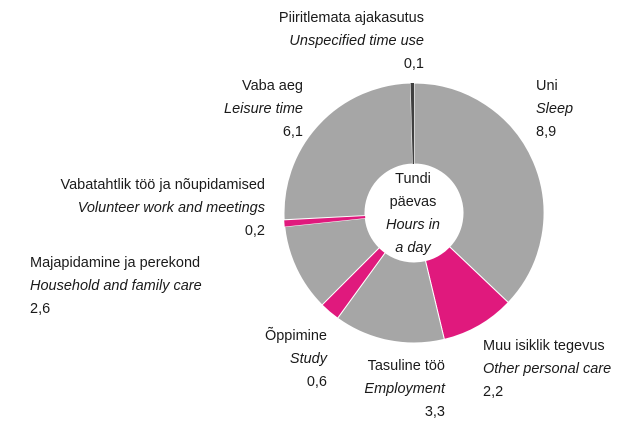 Image resolution: width=643 pixels, height=426 pixels. What do you see at coordinates (544, 346) in the screenshot?
I see `slice-label: Muu isiklik tegevus` at bounding box center [544, 346].